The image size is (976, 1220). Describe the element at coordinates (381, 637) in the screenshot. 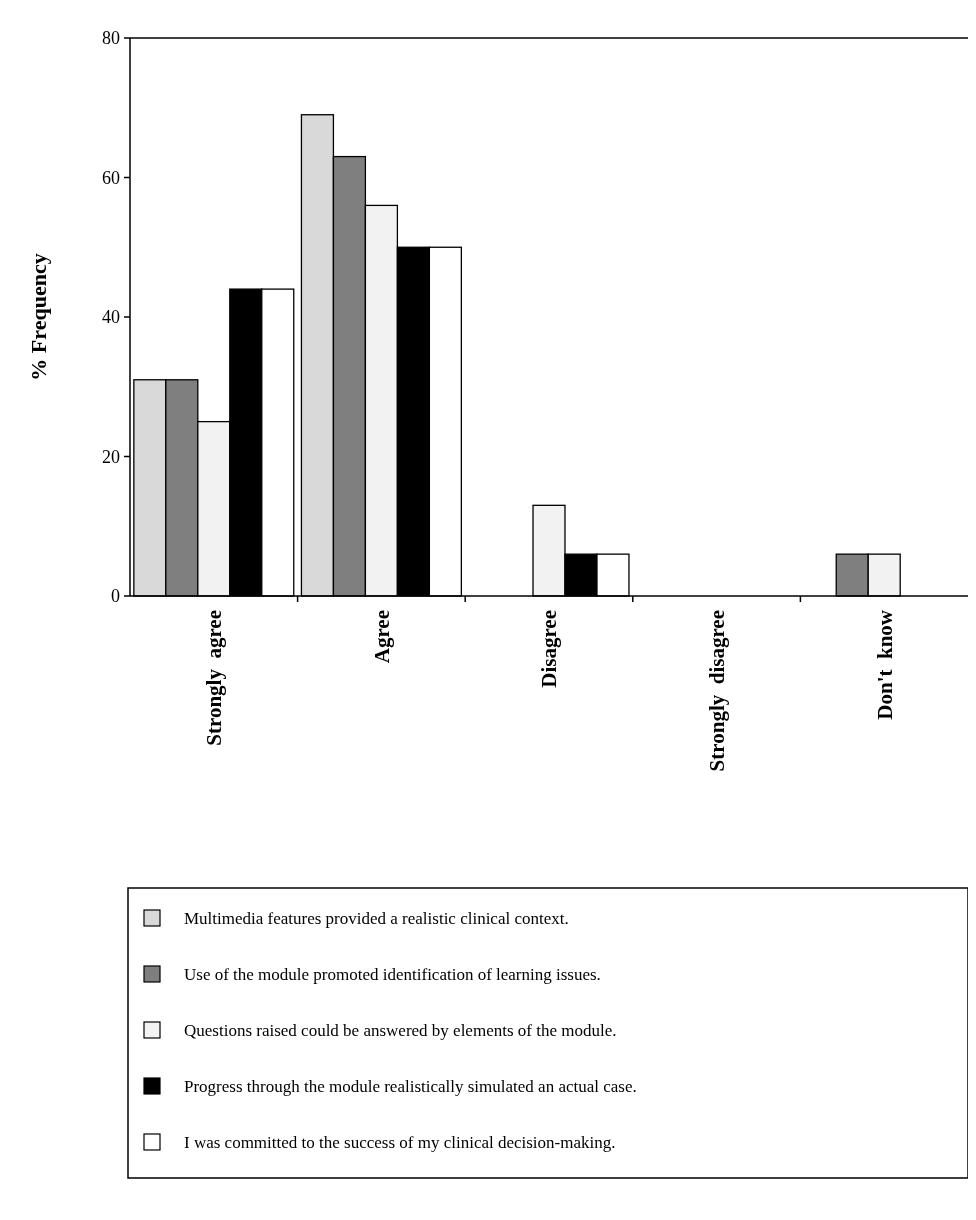

I see `x-tick-label: Agree` at that location.